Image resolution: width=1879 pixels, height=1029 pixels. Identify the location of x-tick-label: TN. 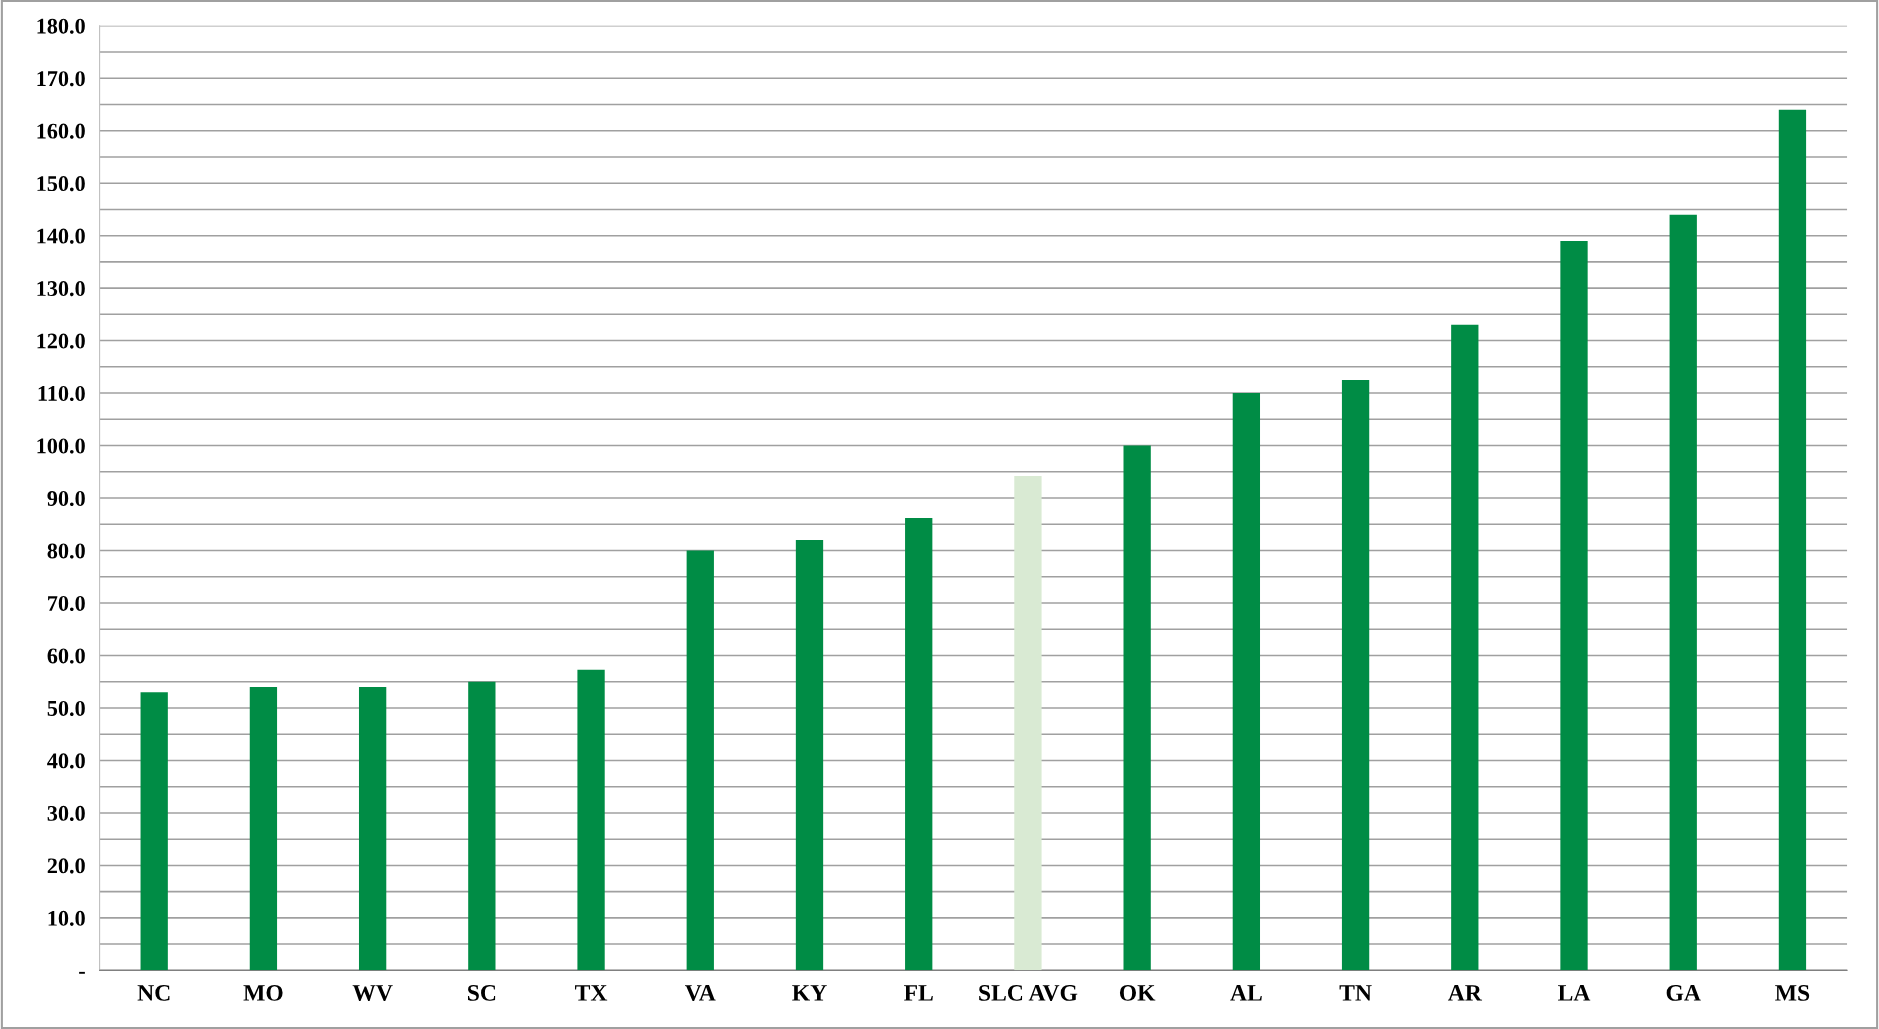
(1355, 993).